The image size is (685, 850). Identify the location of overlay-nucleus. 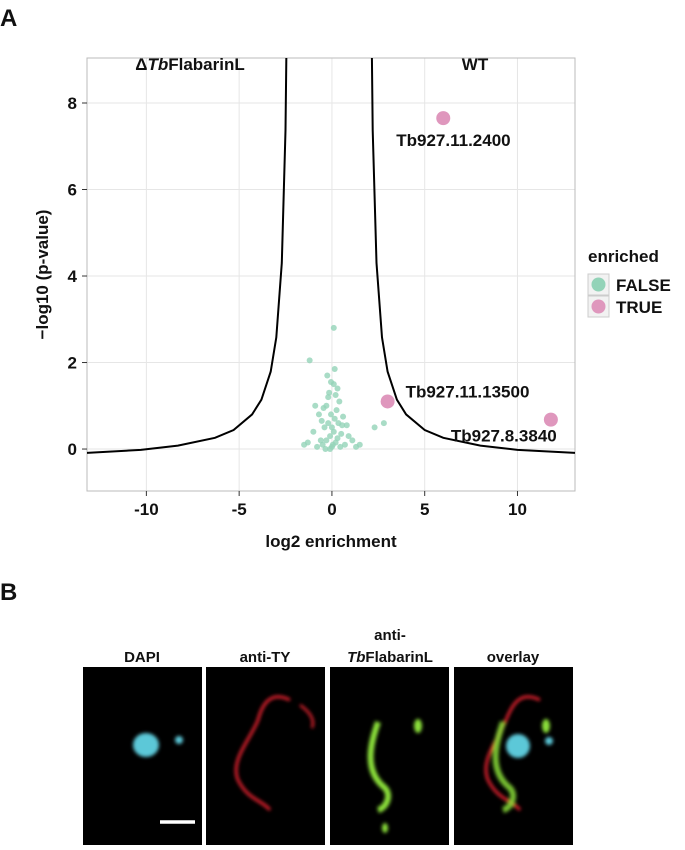
(518, 746).